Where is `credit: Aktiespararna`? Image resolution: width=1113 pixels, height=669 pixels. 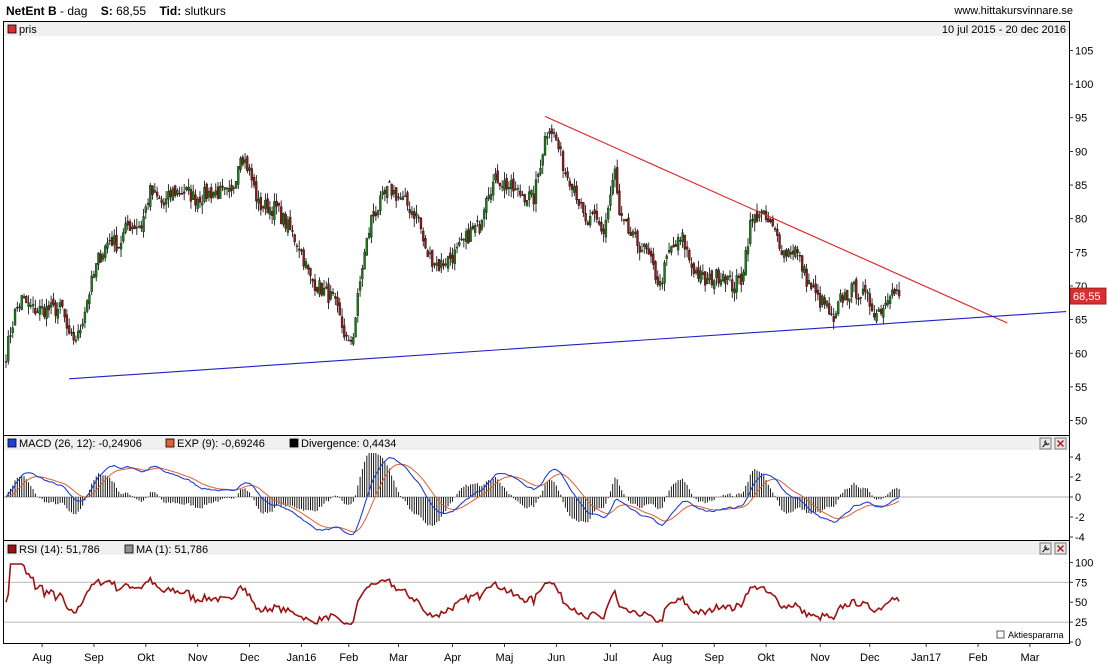
credit: Aktiespararna is located at coordinates (1030, 635).